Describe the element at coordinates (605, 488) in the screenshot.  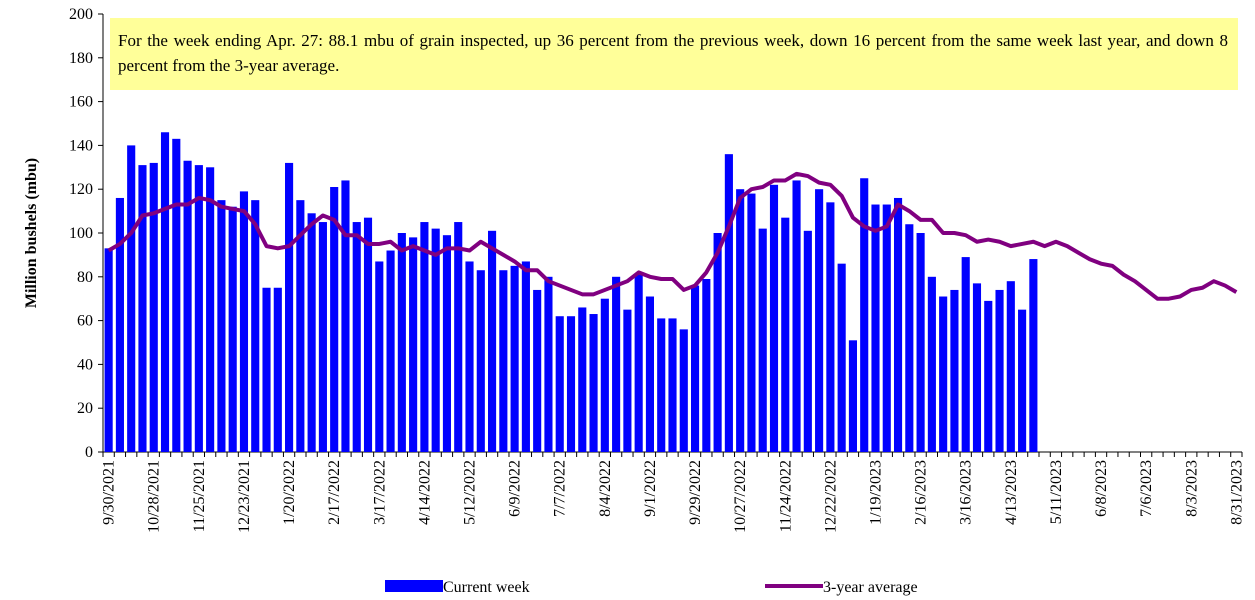
I see `x-tick-label: 8/4/2022` at that location.